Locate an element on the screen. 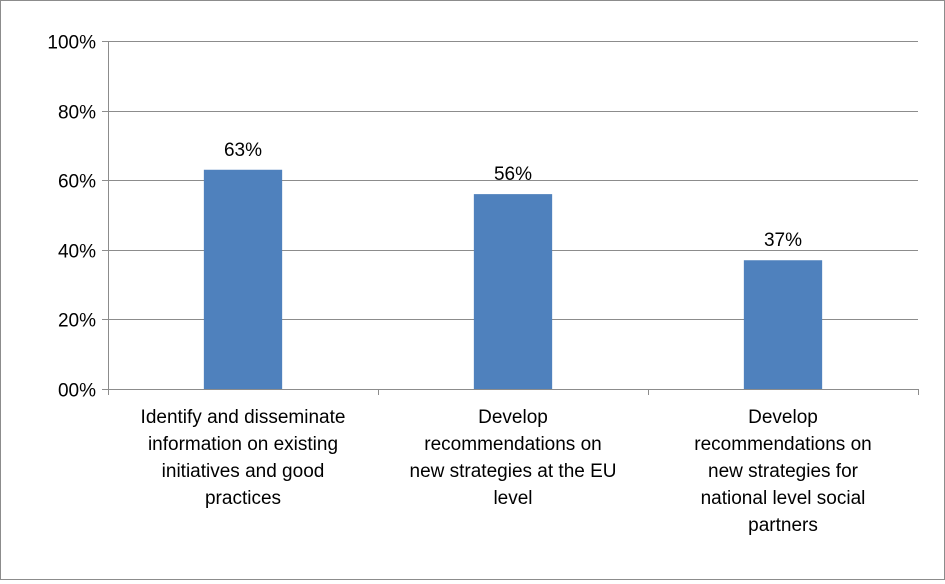 The image size is (945, 584). category-label-line: practices is located at coordinates (243, 498).